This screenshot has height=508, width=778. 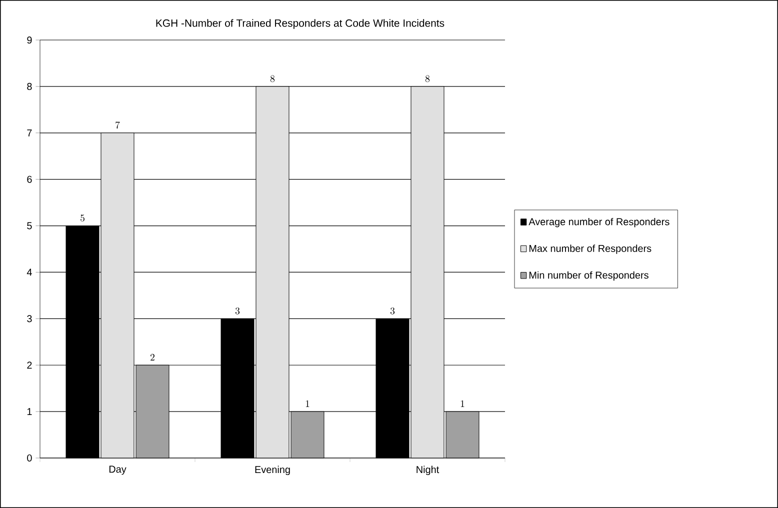 What do you see at coordinates (29, 40) in the screenshot?
I see `y-tick-label: 9` at bounding box center [29, 40].